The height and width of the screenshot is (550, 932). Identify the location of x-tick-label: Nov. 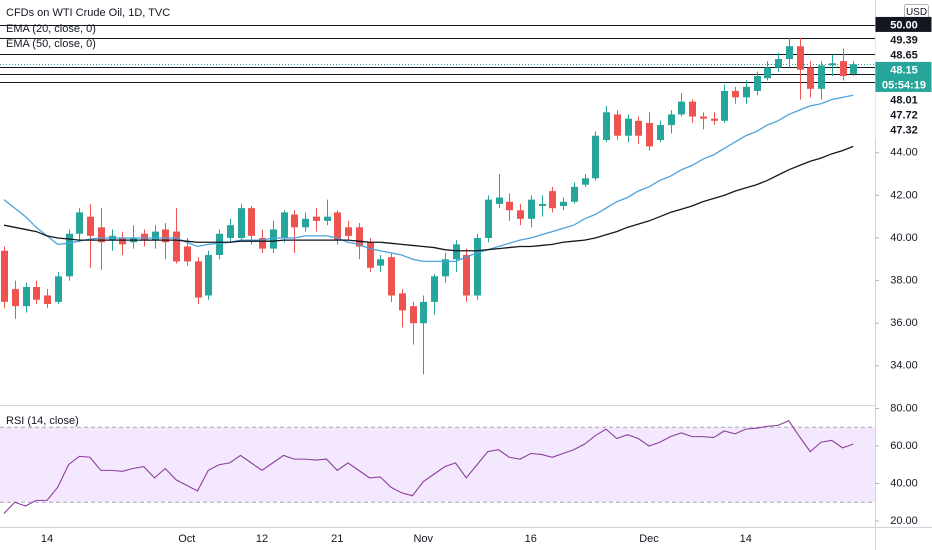
(423, 539).